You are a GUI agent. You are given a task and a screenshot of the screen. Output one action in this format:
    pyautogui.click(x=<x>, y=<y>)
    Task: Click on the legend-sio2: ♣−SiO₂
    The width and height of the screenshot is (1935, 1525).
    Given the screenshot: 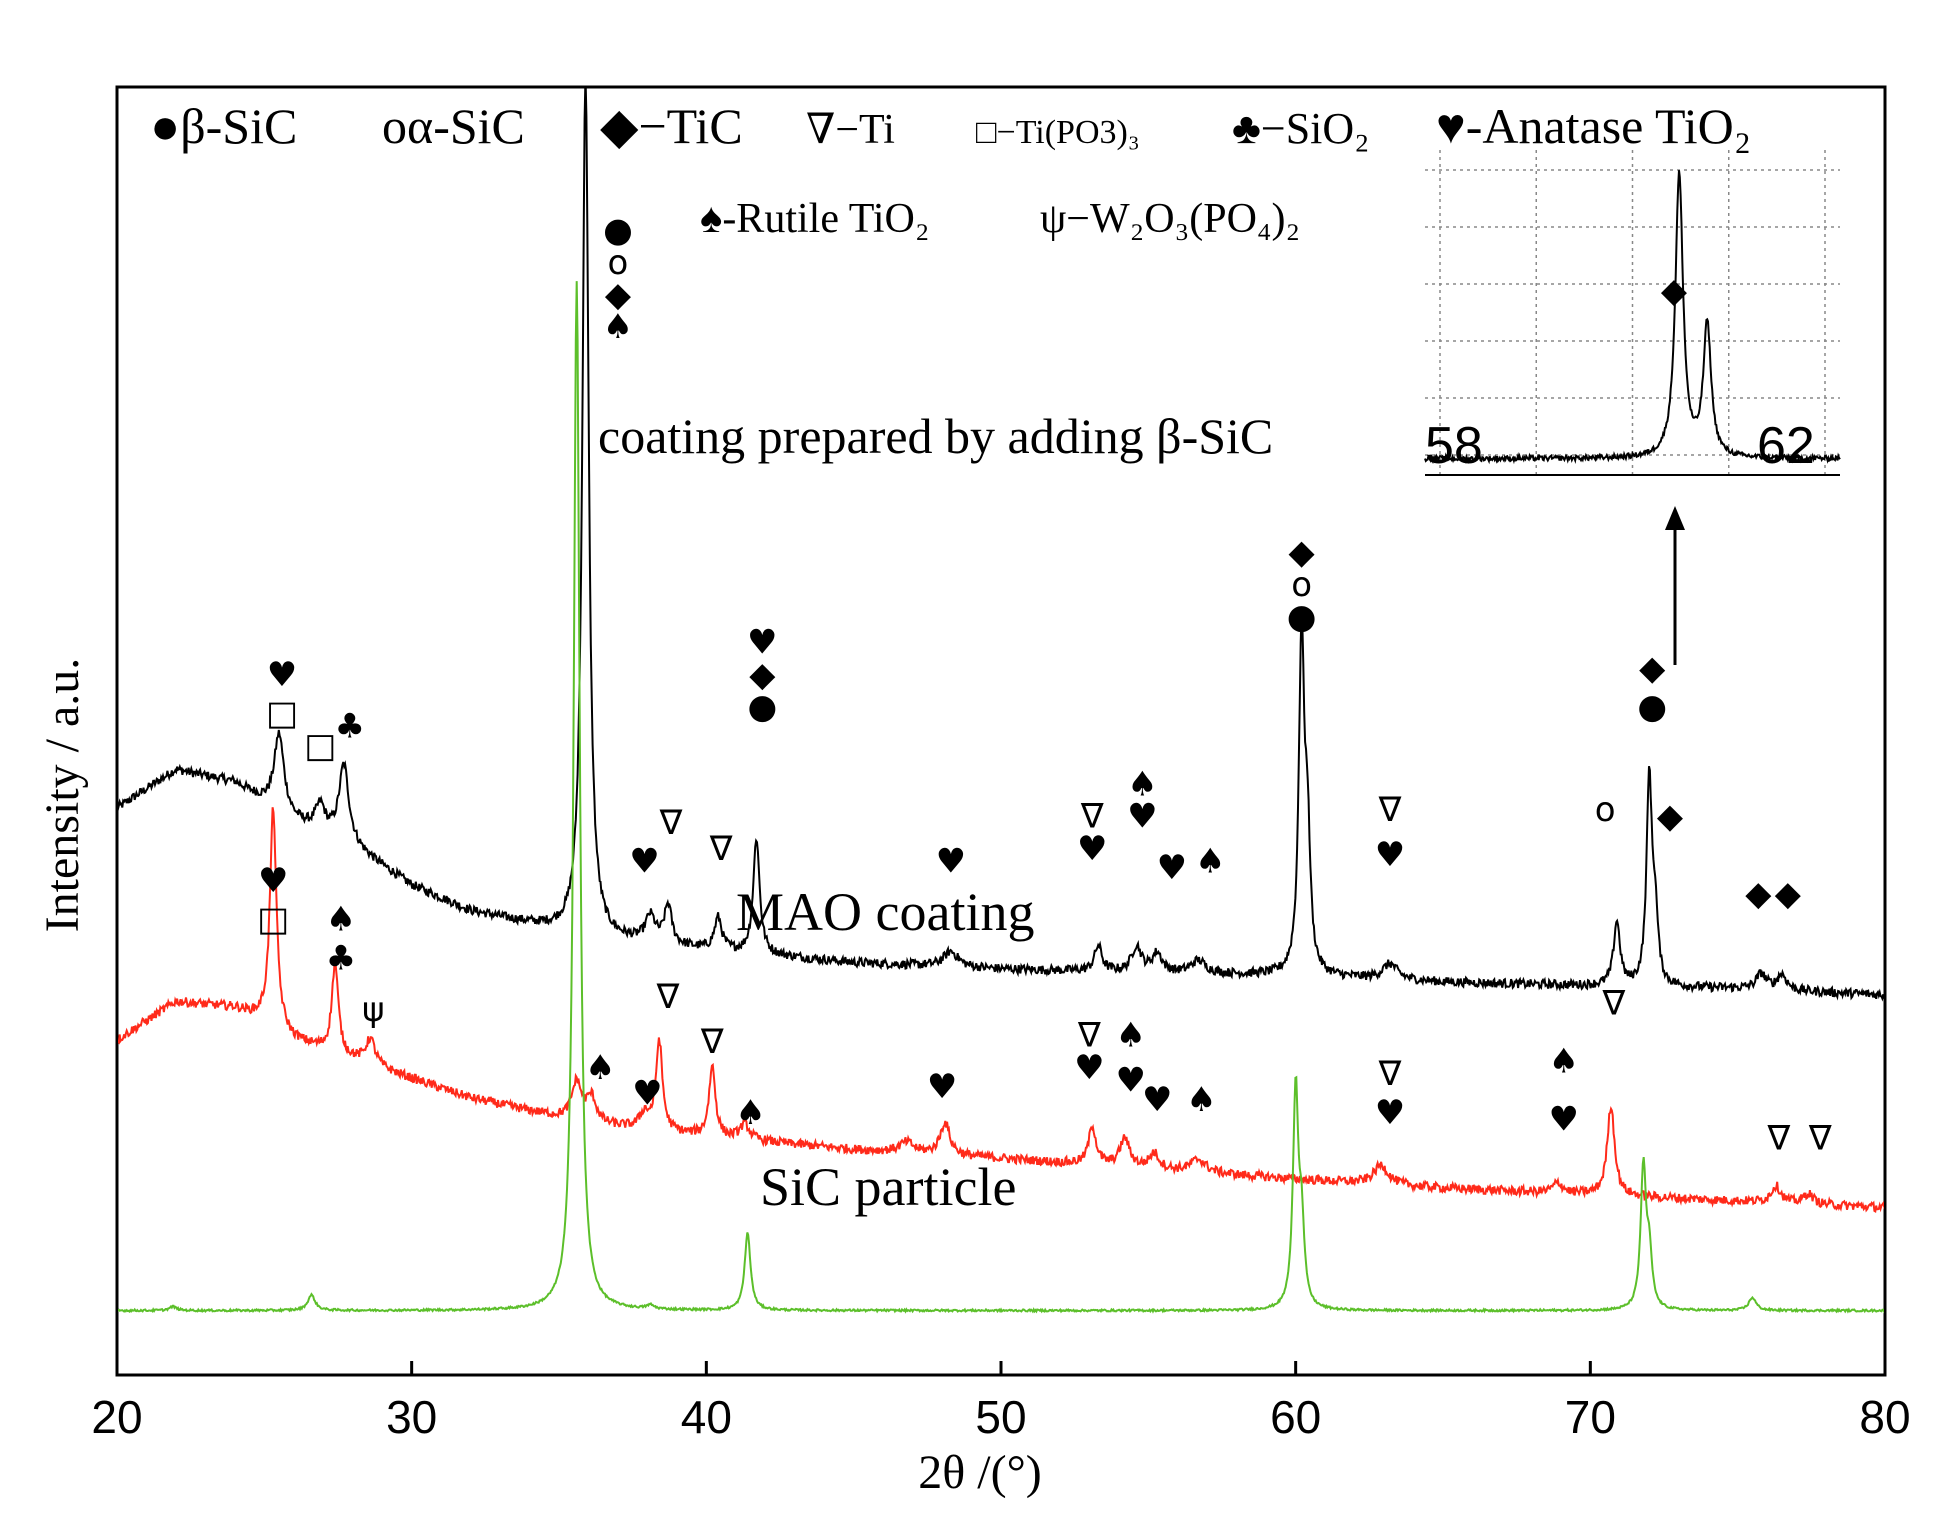 What is the action you would take?
    pyautogui.click(x=1301, y=128)
    